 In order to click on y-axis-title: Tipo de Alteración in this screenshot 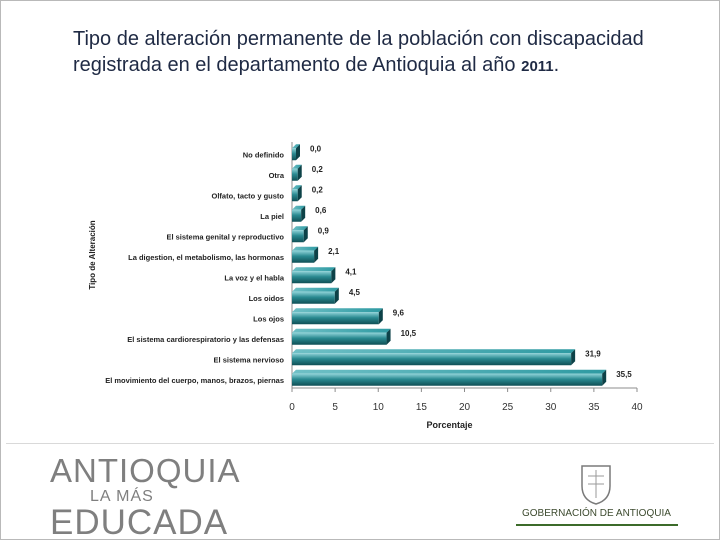, I will do `click(92, 254)`.